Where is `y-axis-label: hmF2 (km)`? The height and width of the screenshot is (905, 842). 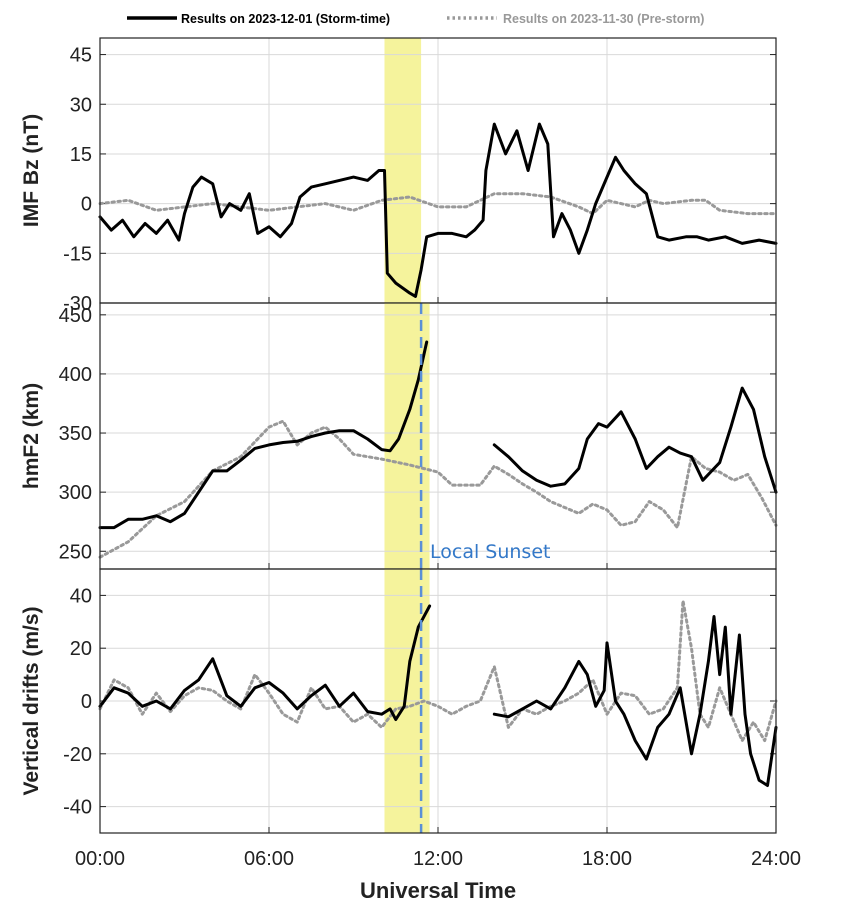
y-axis-label: hmF2 (km) is located at coordinates (31, 436).